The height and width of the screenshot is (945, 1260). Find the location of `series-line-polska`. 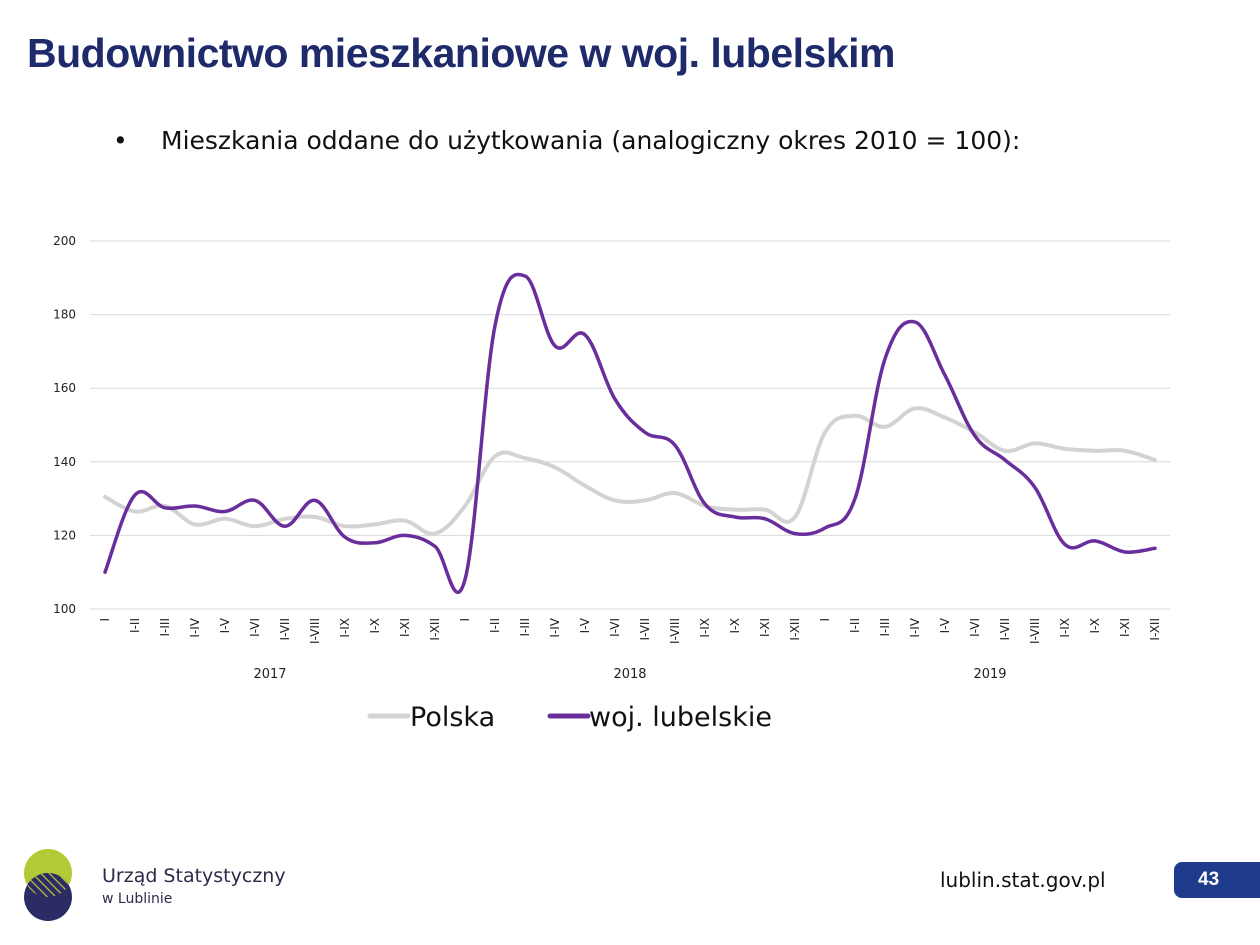

series-line-polska is located at coordinates (630, 471).